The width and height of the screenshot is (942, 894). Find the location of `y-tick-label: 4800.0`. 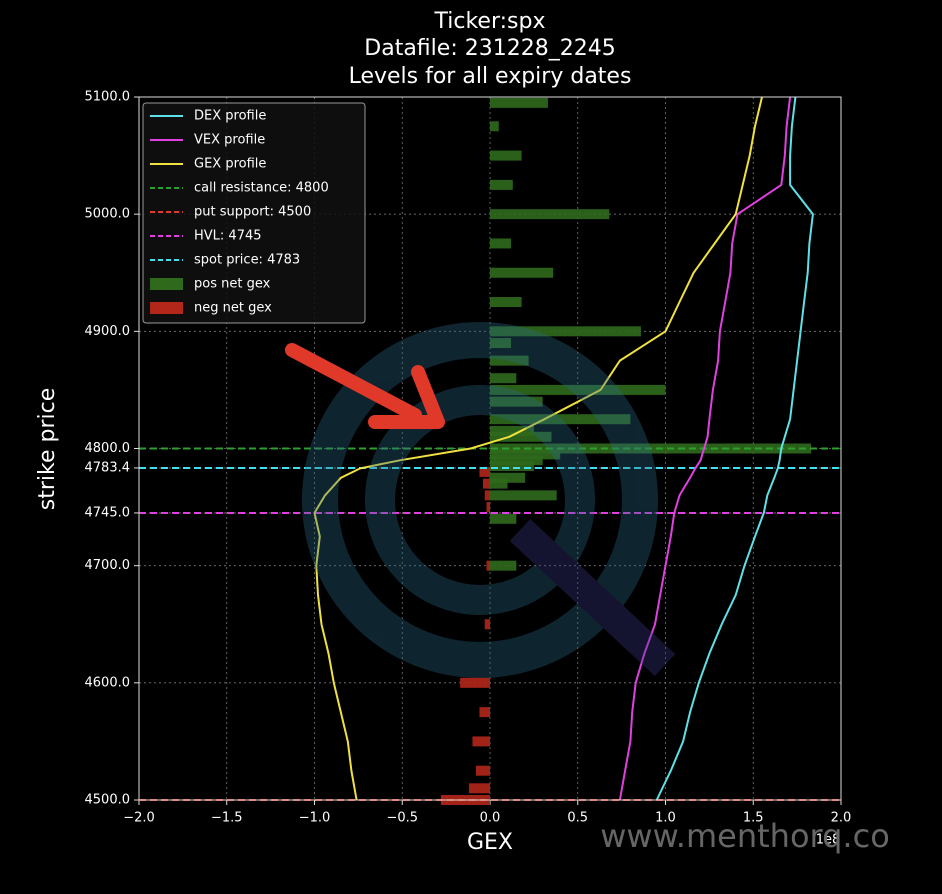

y-tick-label: 4800.0 is located at coordinates (108, 448).